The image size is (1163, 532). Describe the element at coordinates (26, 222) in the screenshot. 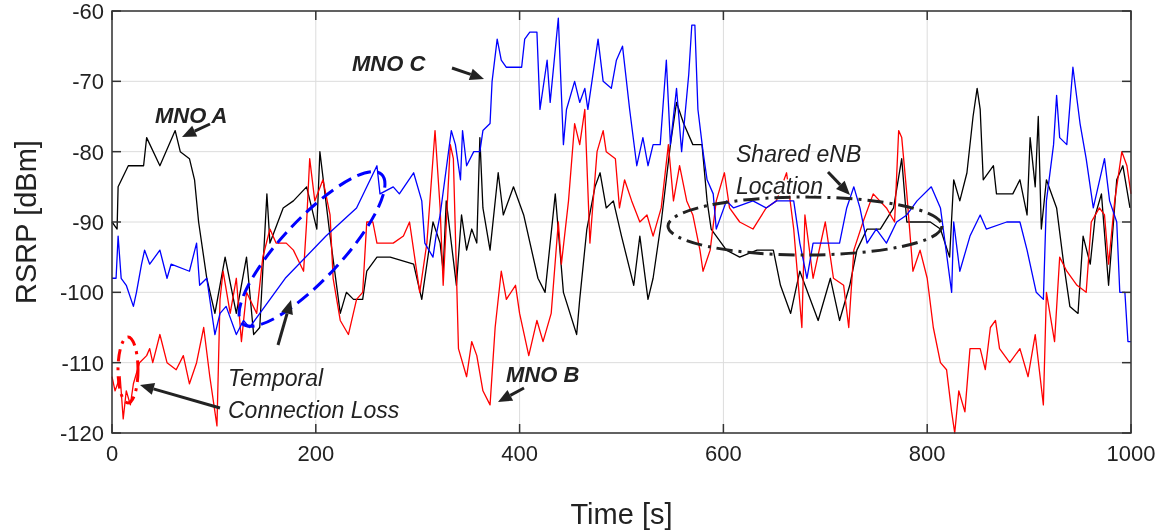

I see `y-axis-title: RSRP [dBm]` at that location.